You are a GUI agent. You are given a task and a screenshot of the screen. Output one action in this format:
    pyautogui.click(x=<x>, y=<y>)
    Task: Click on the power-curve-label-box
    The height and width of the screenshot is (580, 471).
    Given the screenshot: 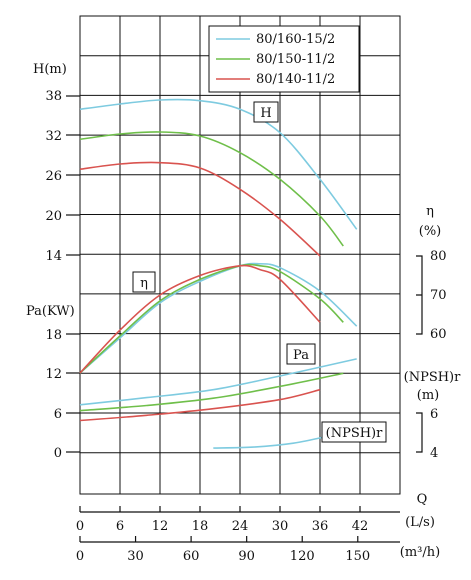 What is the action you would take?
    pyautogui.click(x=301, y=354)
    